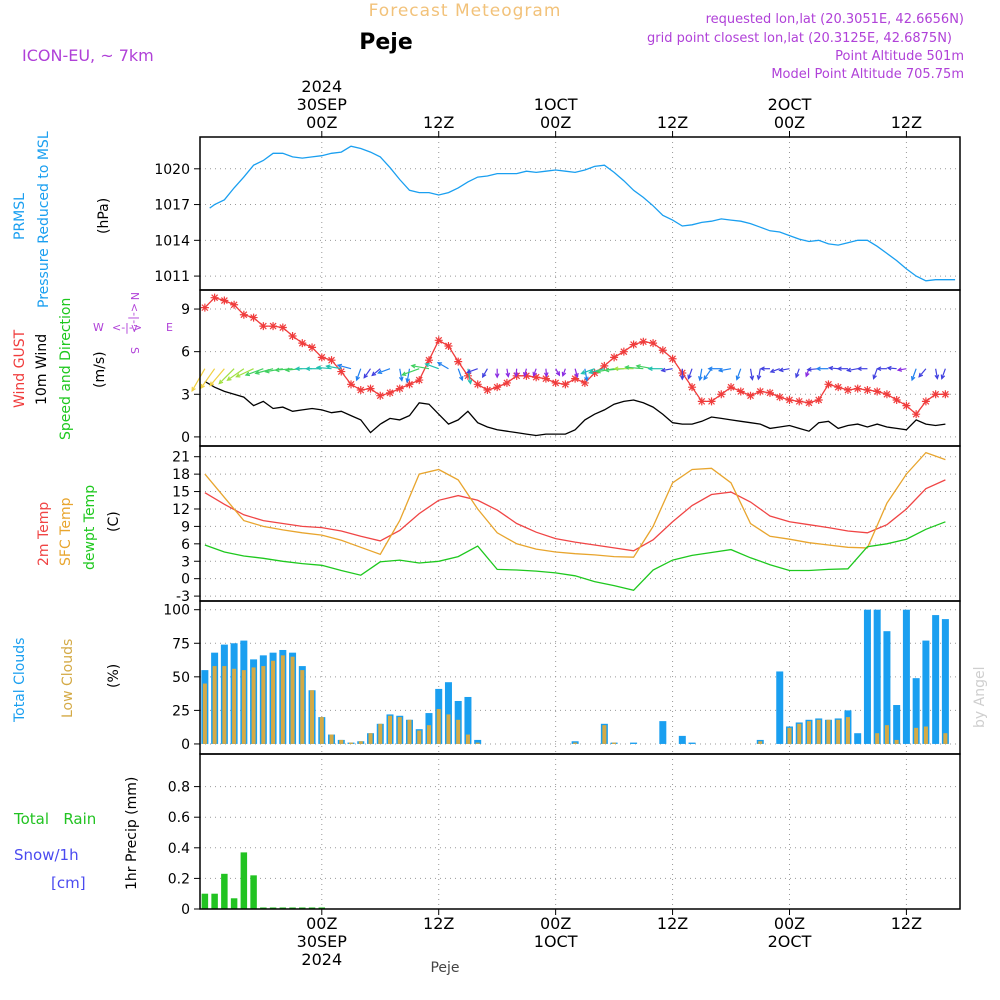 This screenshot has width=1000, height=1000. I want to click on bottom-tick-label: 00Z, so click(555, 923).